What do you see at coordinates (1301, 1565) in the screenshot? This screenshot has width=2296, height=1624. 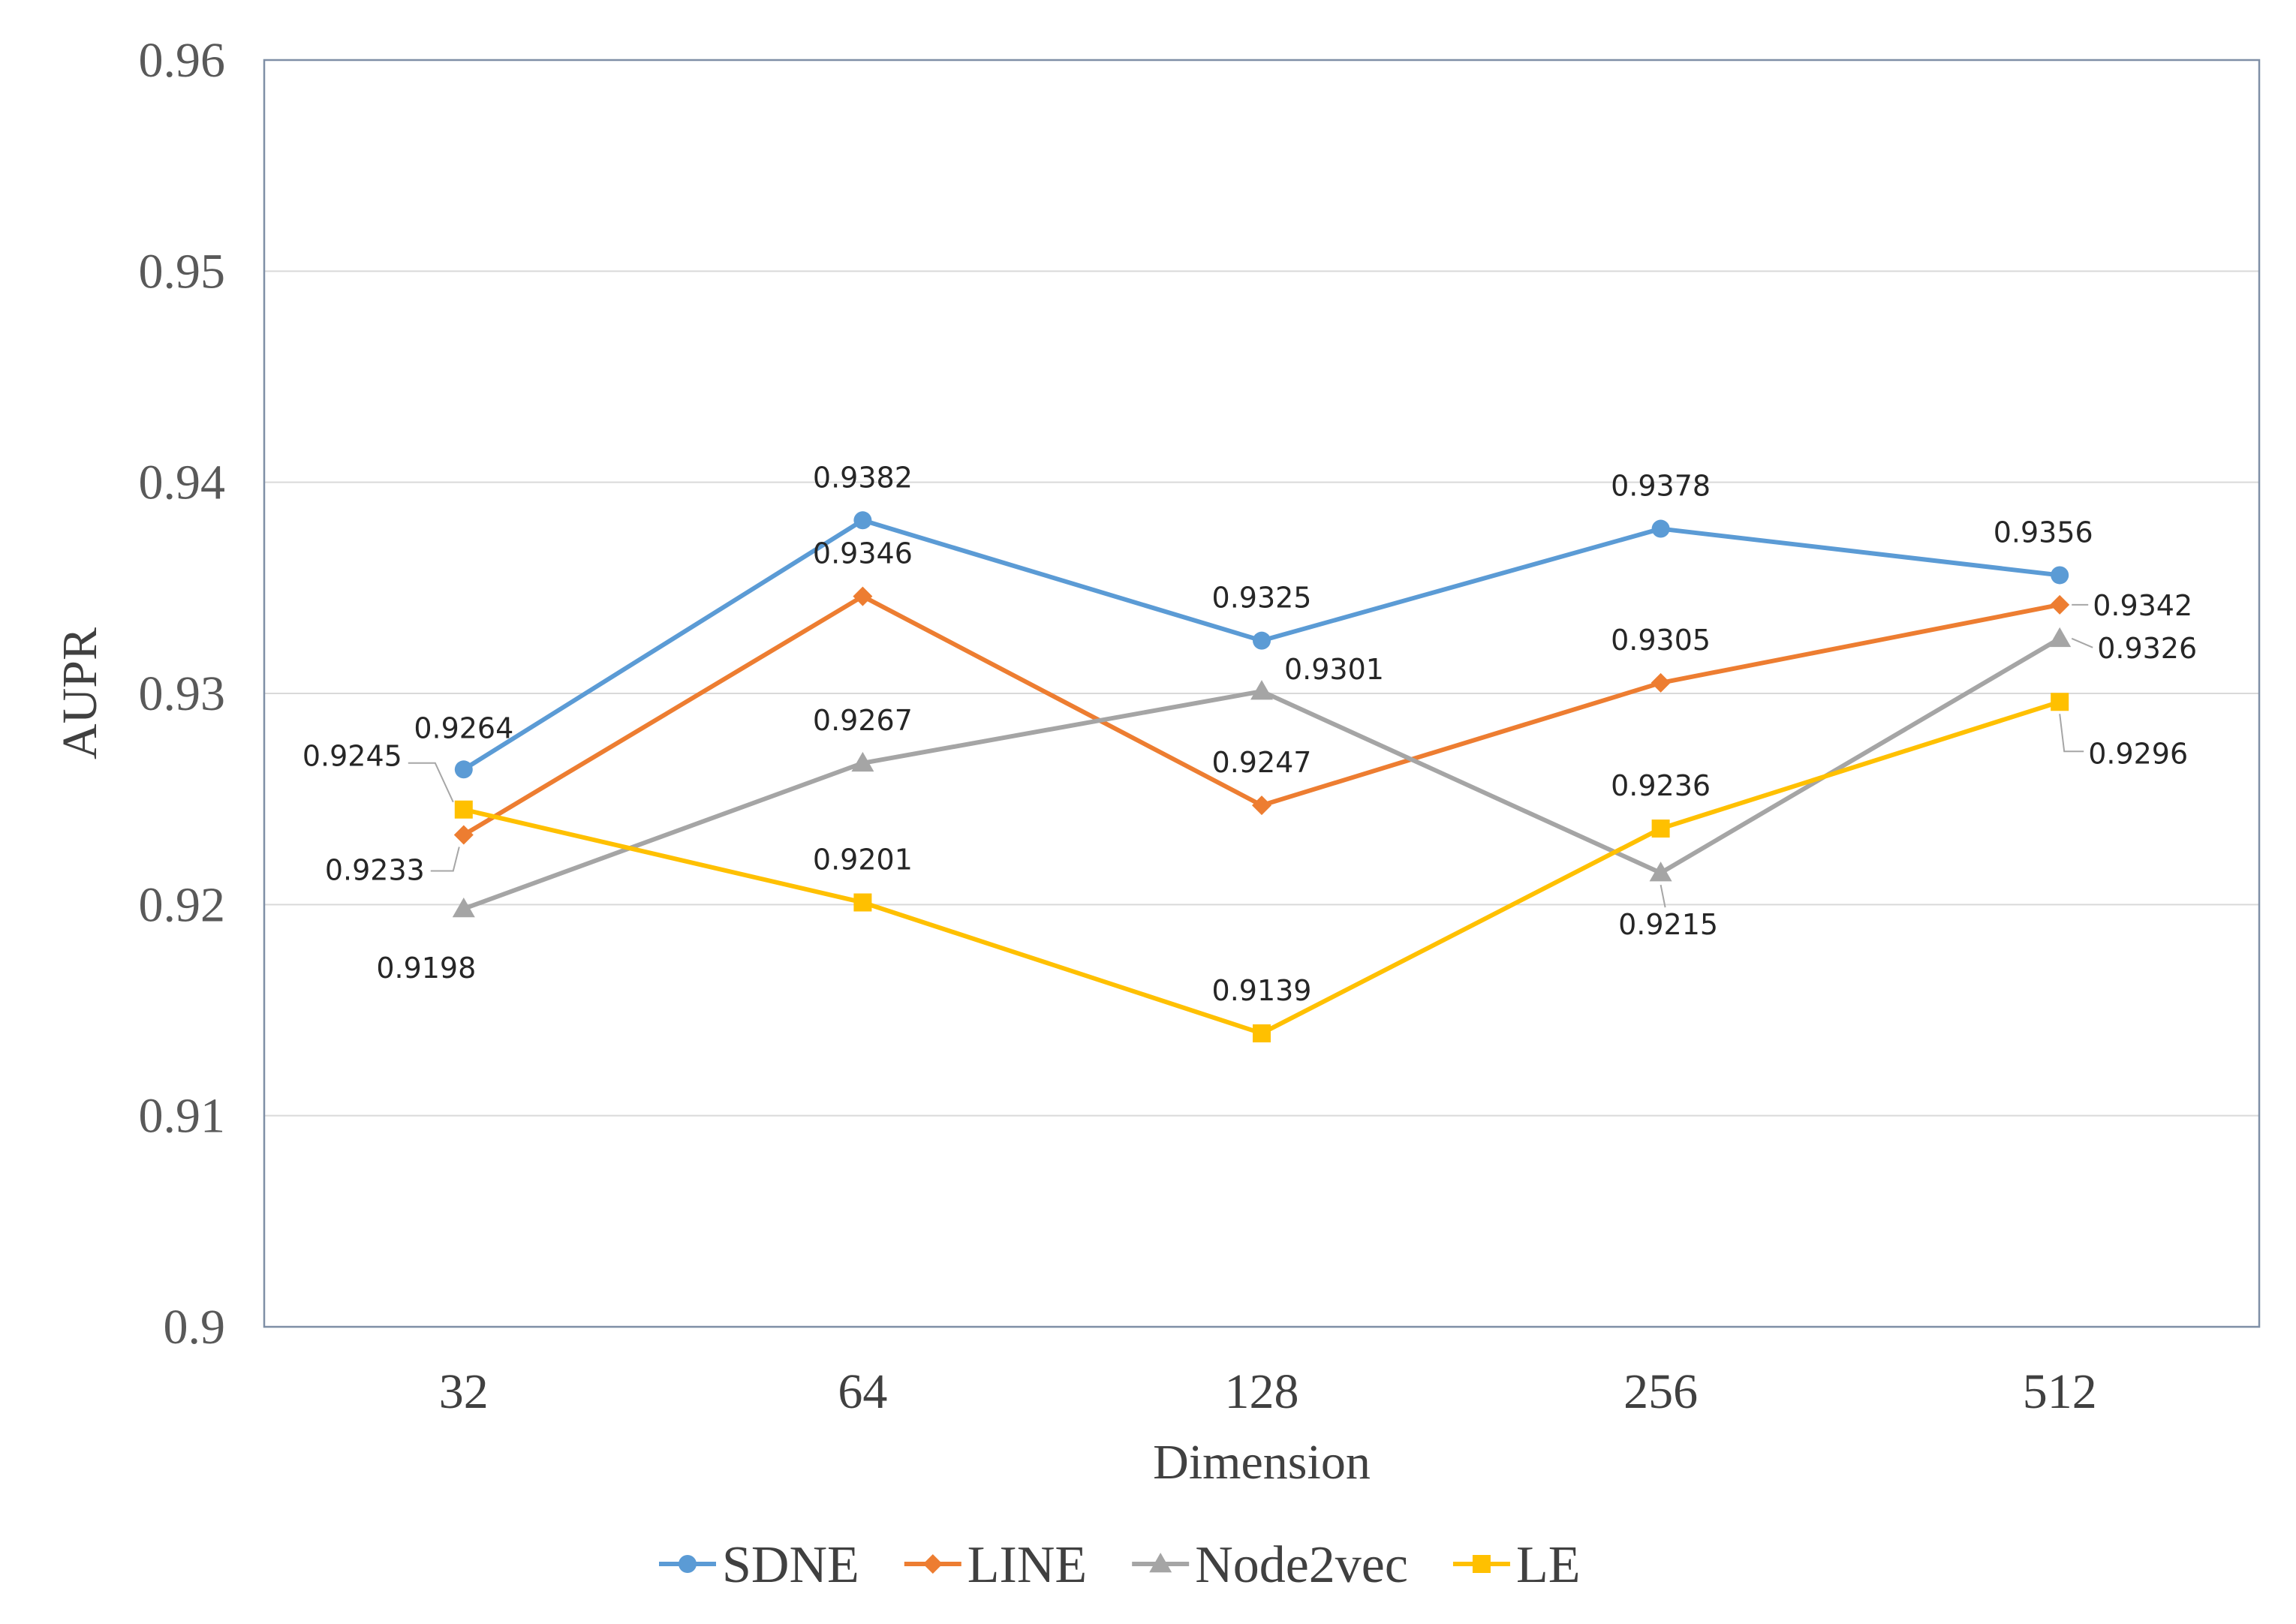 I see `legend-label-node2vec: Node2vec` at bounding box center [1301, 1565].